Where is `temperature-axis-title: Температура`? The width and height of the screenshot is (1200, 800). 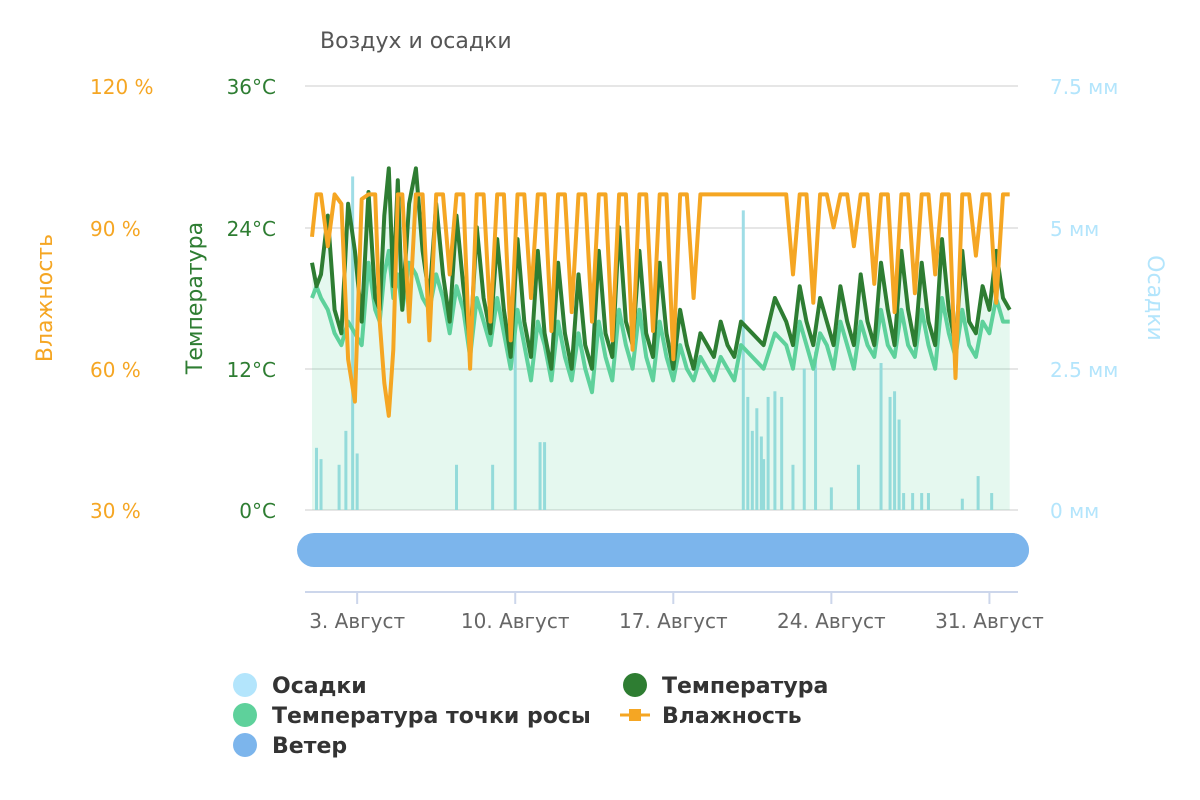 temperature-axis-title: Температура is located at coordinates (195, 298).